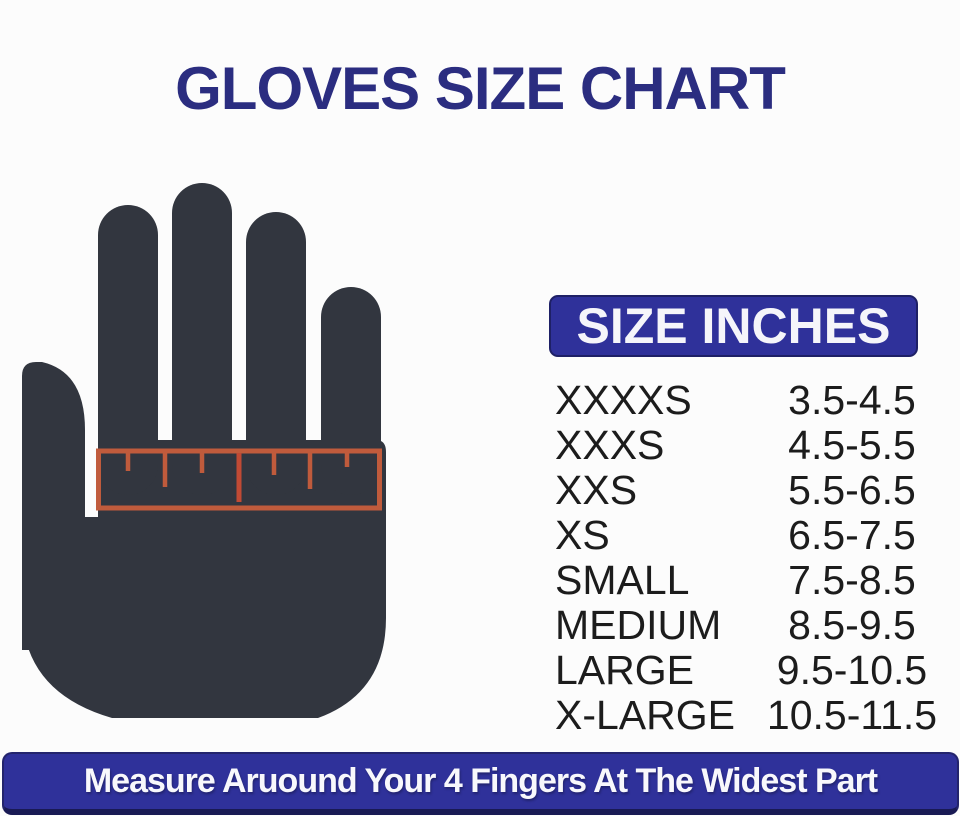  What do you see at coordinates (753, 625) in the screenshot?
I see `table-row: MEDIUM 8.5-9.5` at bounding box center [753, 625].